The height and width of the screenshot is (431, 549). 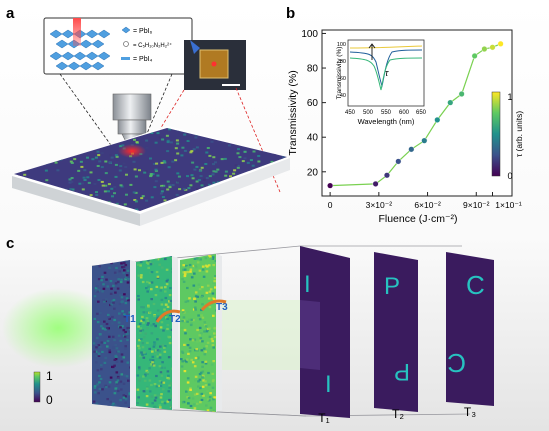 I want to click on crystal-legend-box: = PbI₆ = C₅H₁₀N₂H₂²⁺ = PbI₄, so click(x=118, y=46).